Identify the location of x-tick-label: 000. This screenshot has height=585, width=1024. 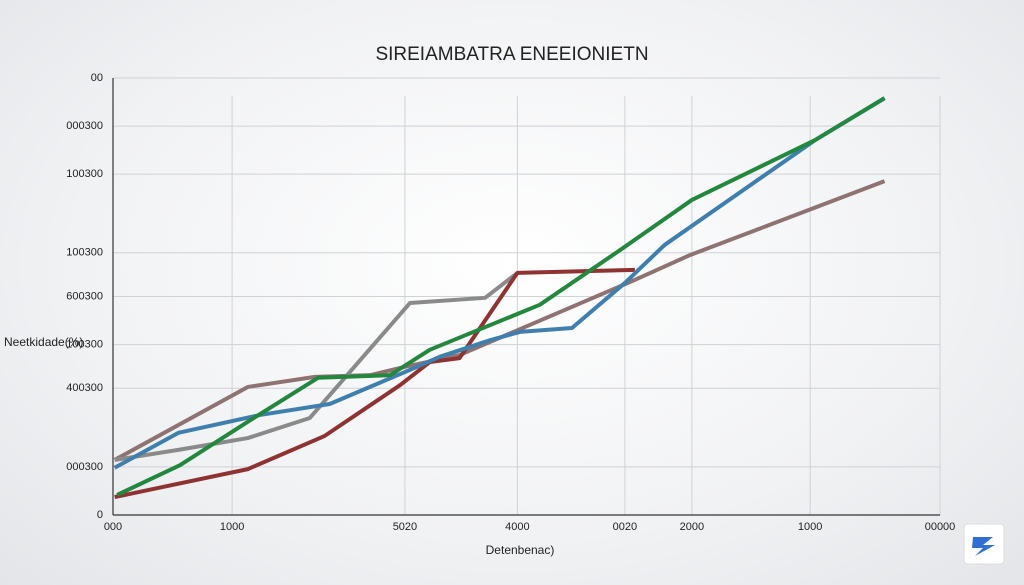
(113, 527).